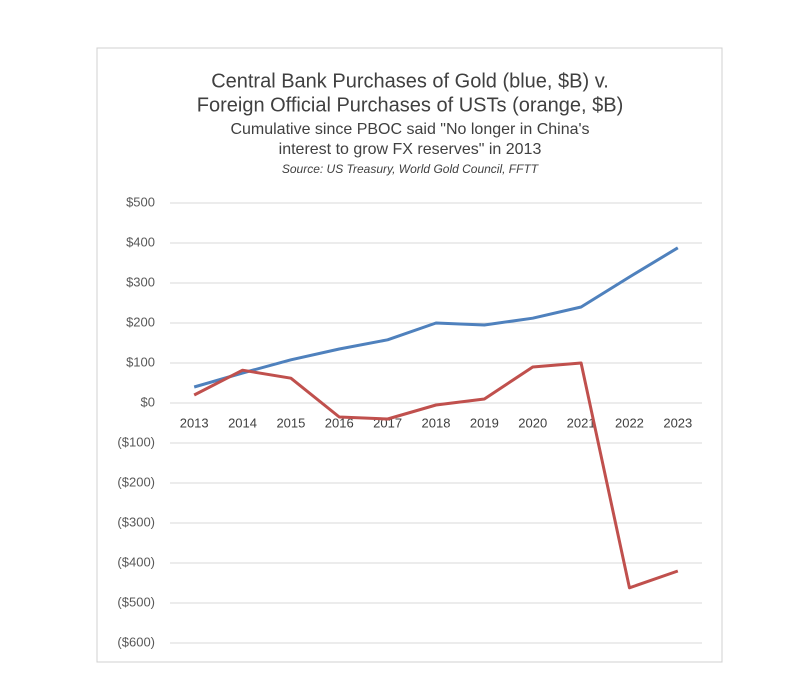 This screenshot has width=800, height=680. I want to click on x-tick-label: 2020, so click(532, 422).